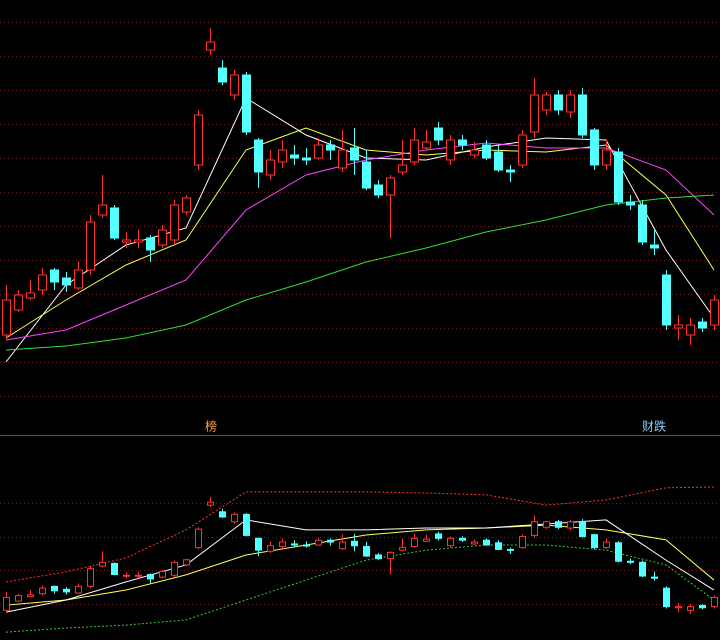  I want to click on annotation: 财跌, so click(654, 426).